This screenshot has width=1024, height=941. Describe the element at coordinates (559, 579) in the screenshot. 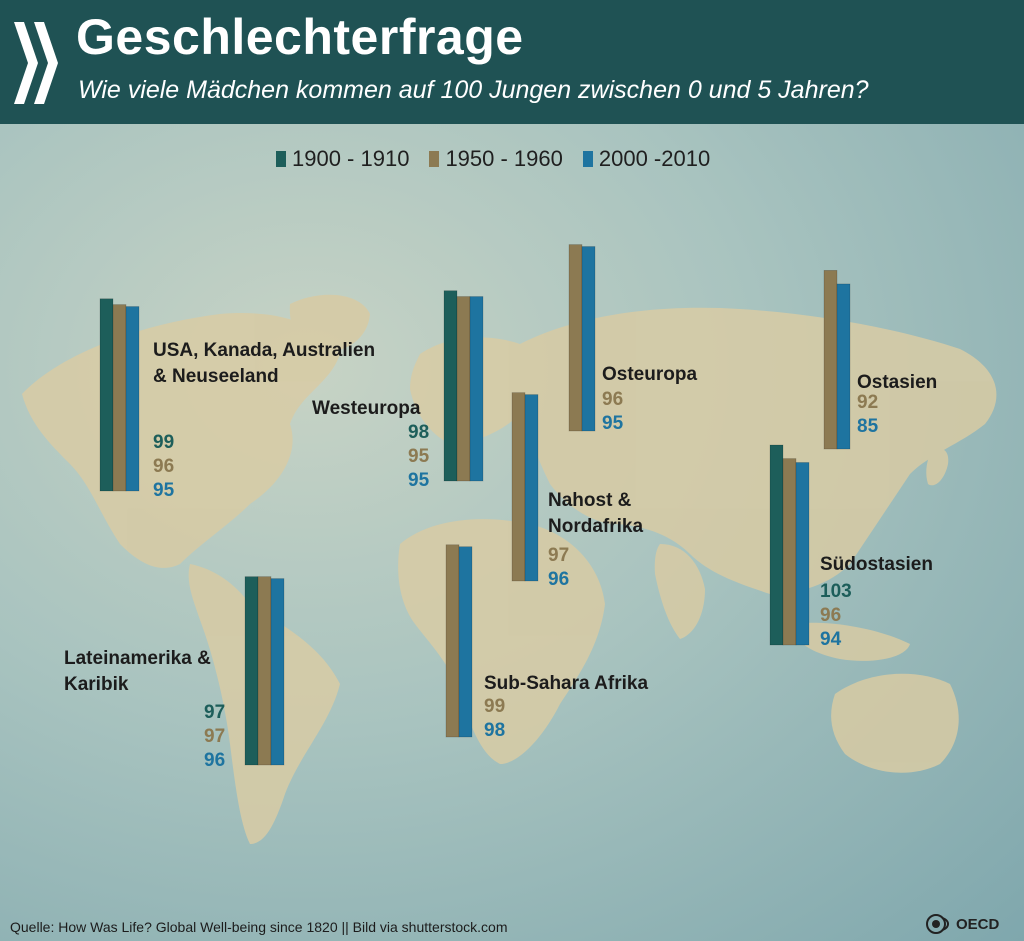

I see `data-label-region-3-series-2: 96` at that location.